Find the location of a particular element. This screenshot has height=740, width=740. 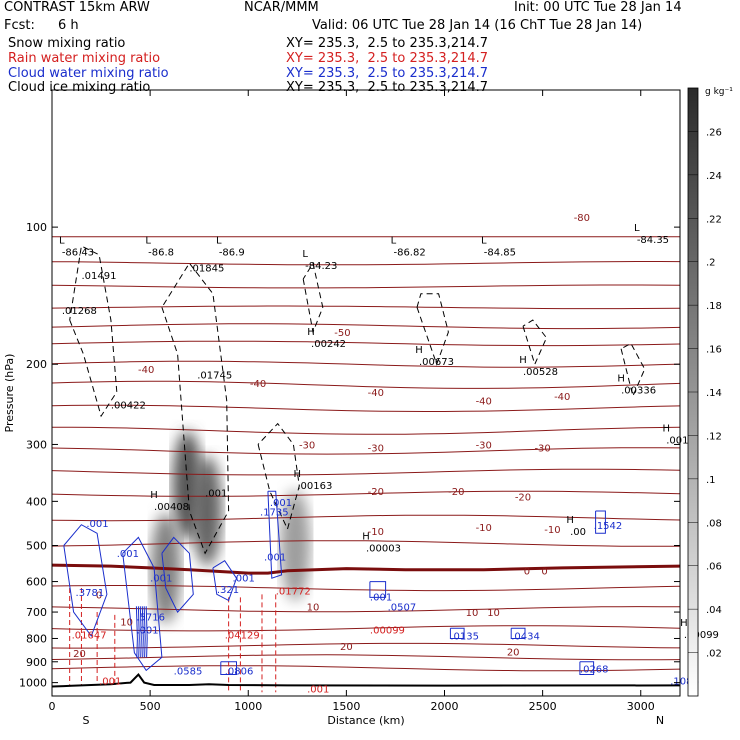

extremum-value: -84.23 is located at coordinates (321, 266).